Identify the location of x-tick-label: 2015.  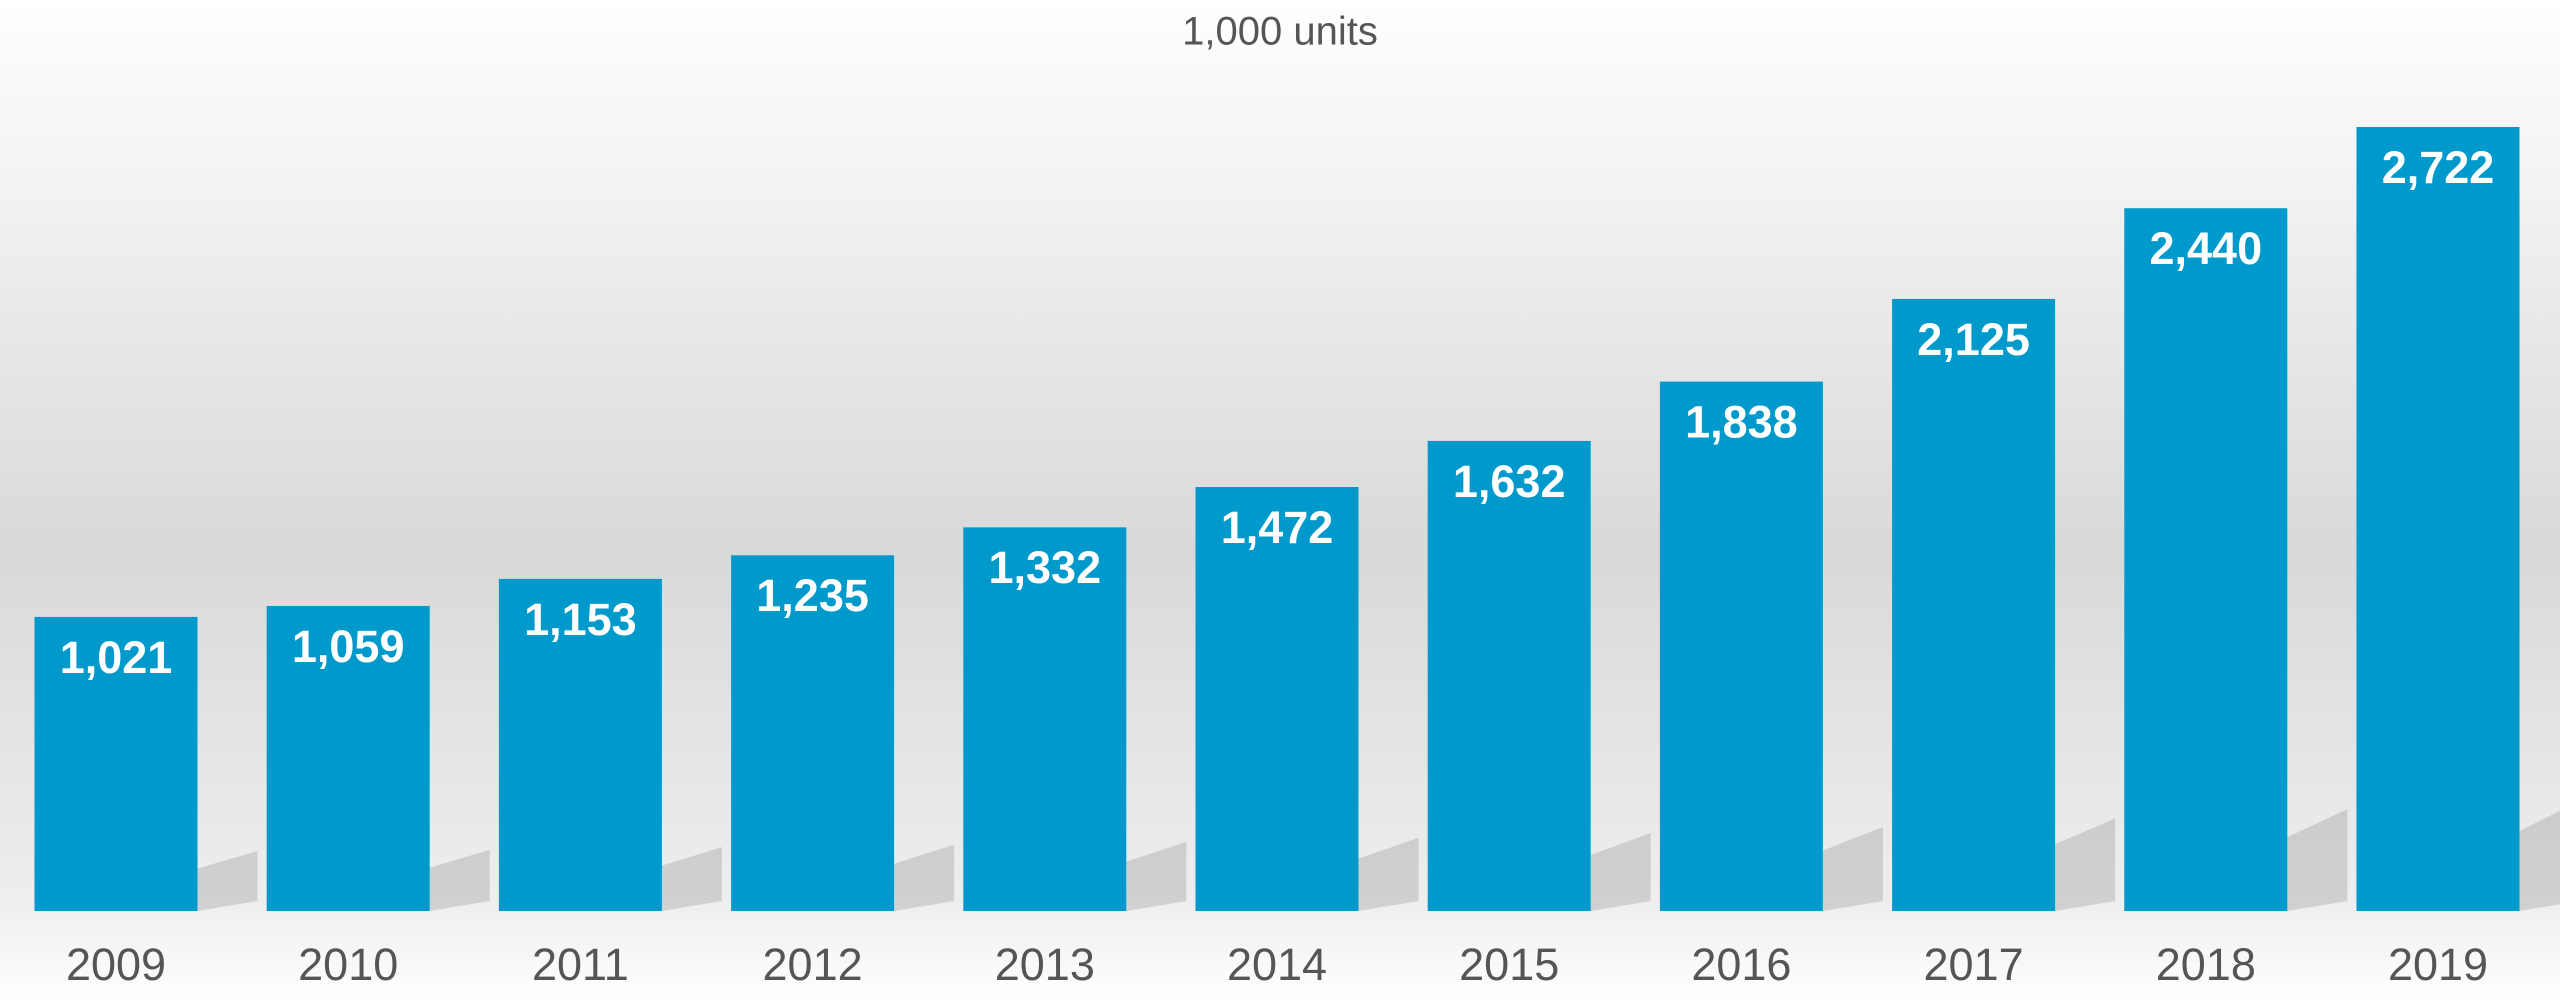
(1509, 964).